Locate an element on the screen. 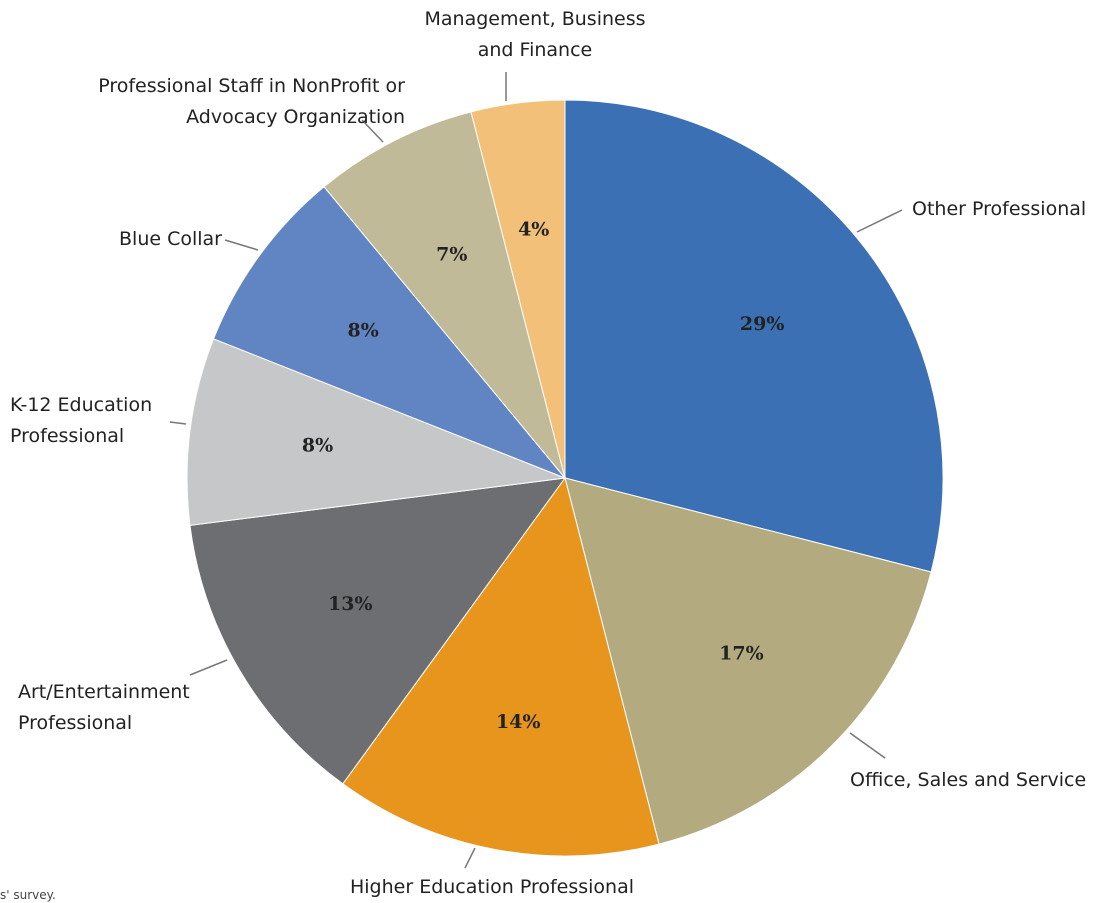 This screenshot has width=1118, height=903. category-label: Art/Entertainment Professional is located at coordinates (104, 707).